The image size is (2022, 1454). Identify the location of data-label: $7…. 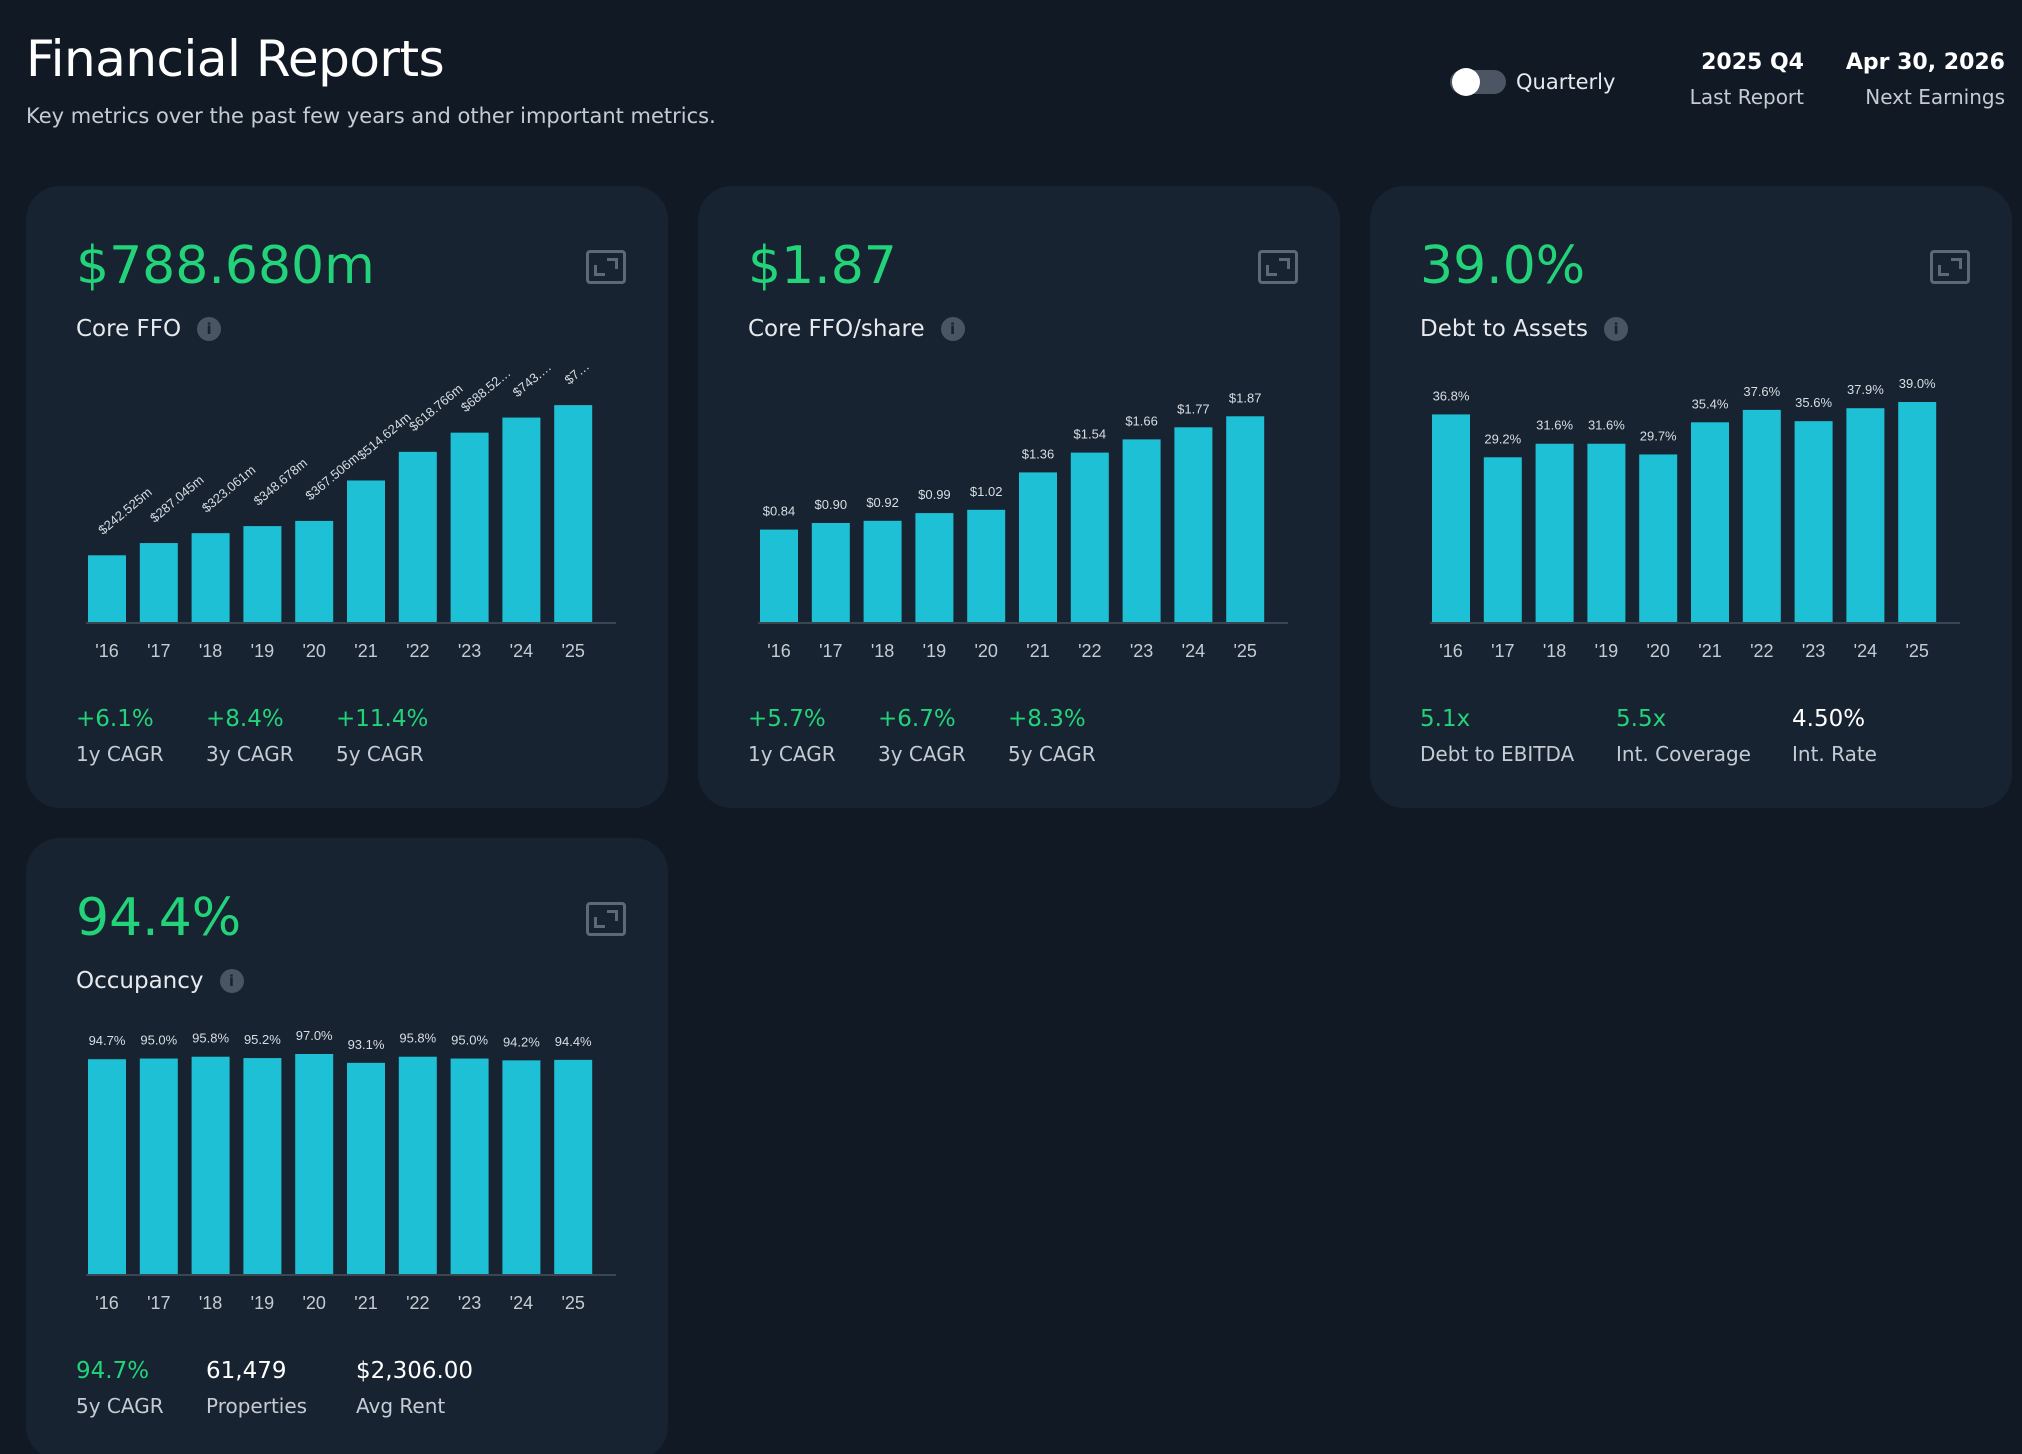
(576, 372).